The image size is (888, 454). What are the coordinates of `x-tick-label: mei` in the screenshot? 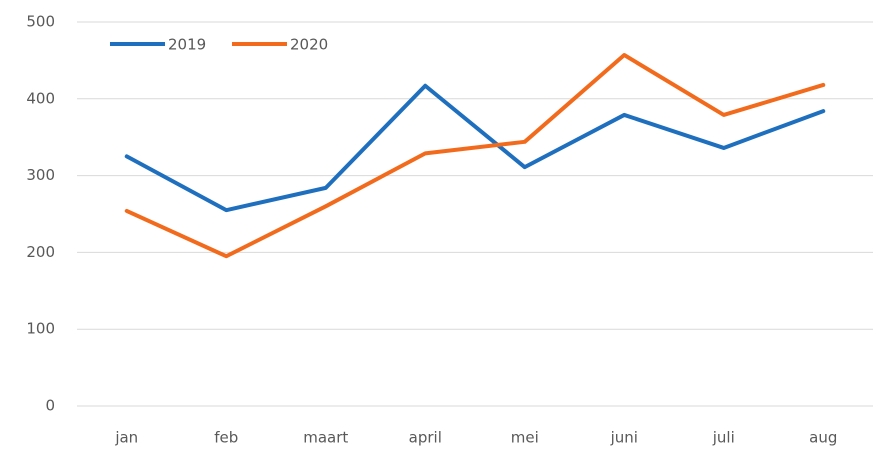 It's located at (525, 438).